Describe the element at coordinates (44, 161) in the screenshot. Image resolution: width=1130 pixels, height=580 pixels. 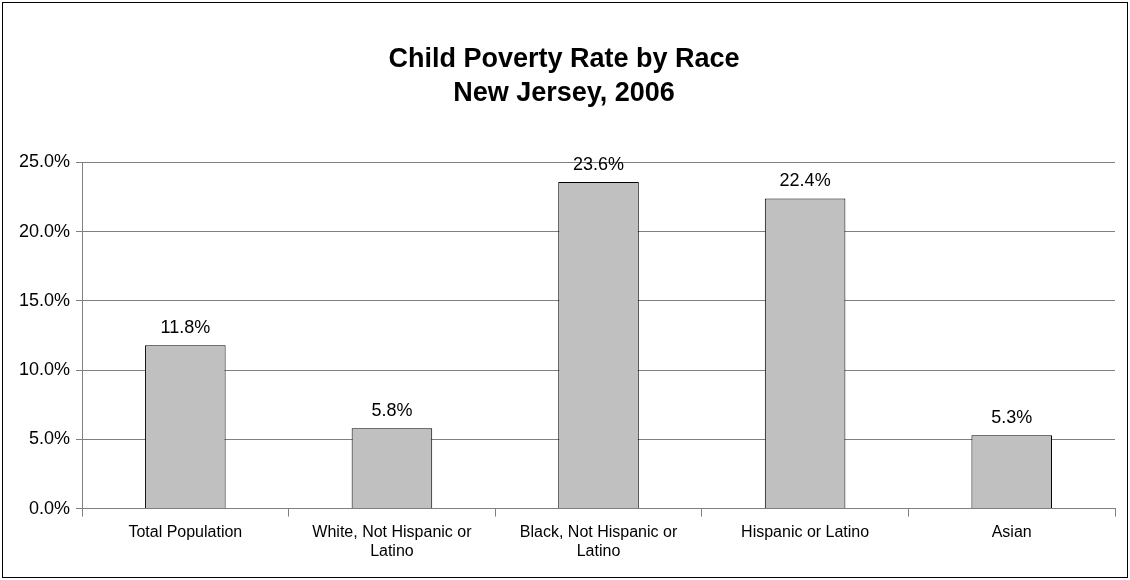
I see `y-tick-label: 25.0%` at that location.